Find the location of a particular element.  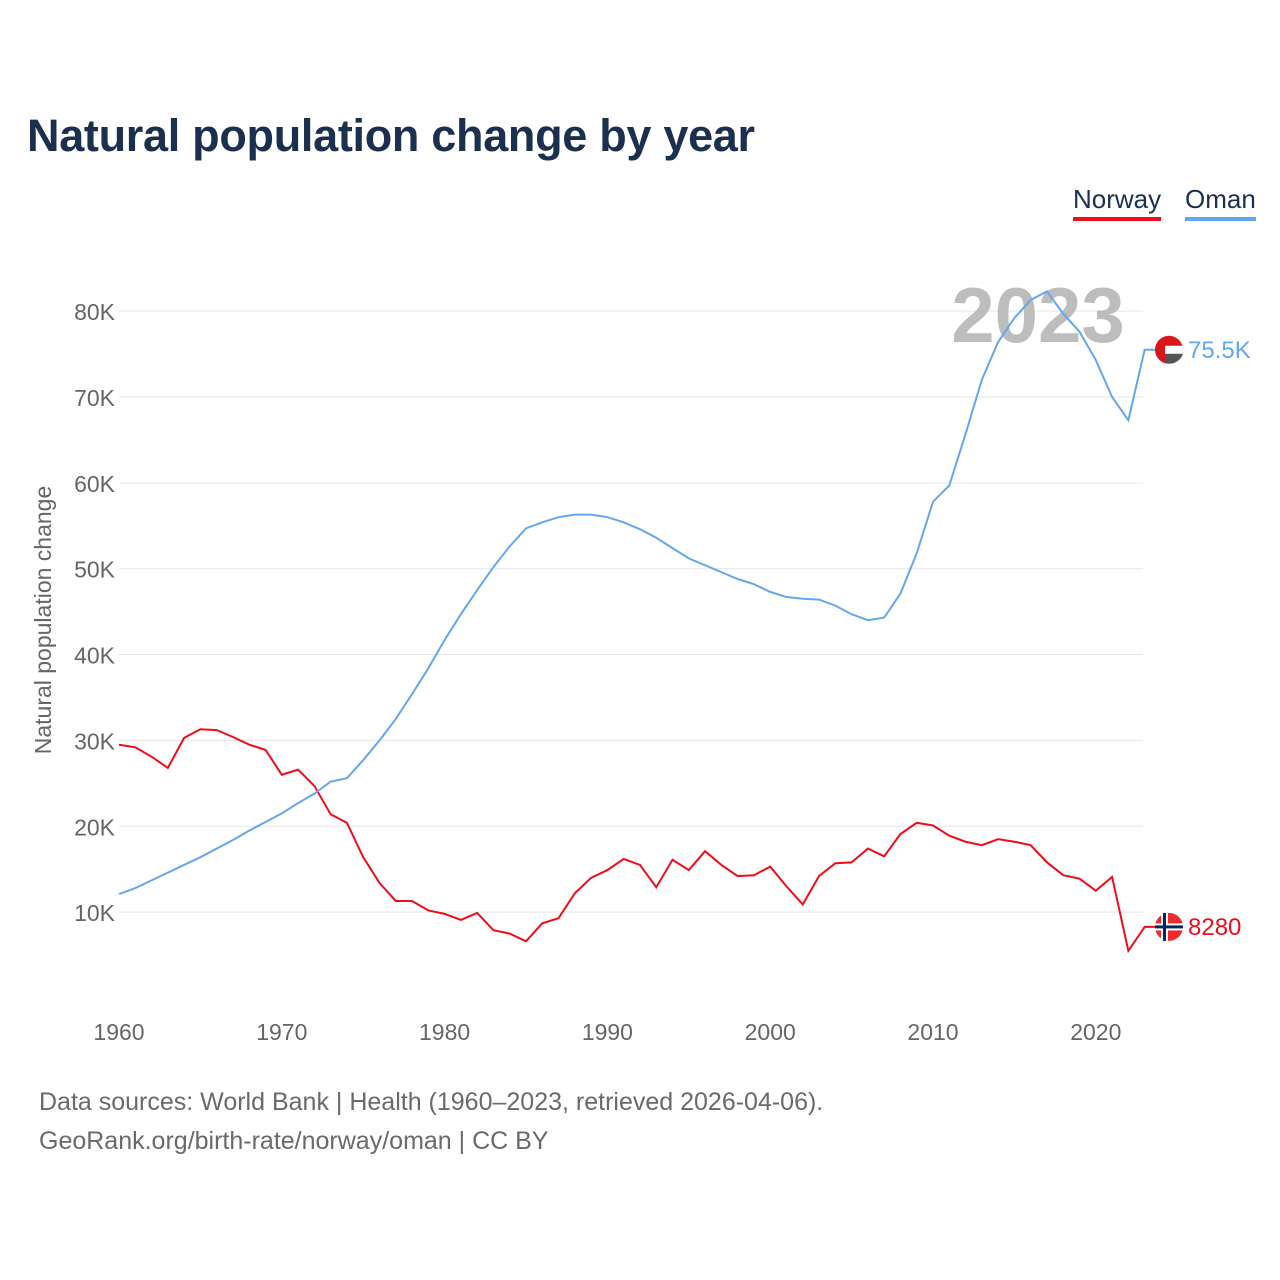

year-label: 2023 is located at coordinates (1038, 315).